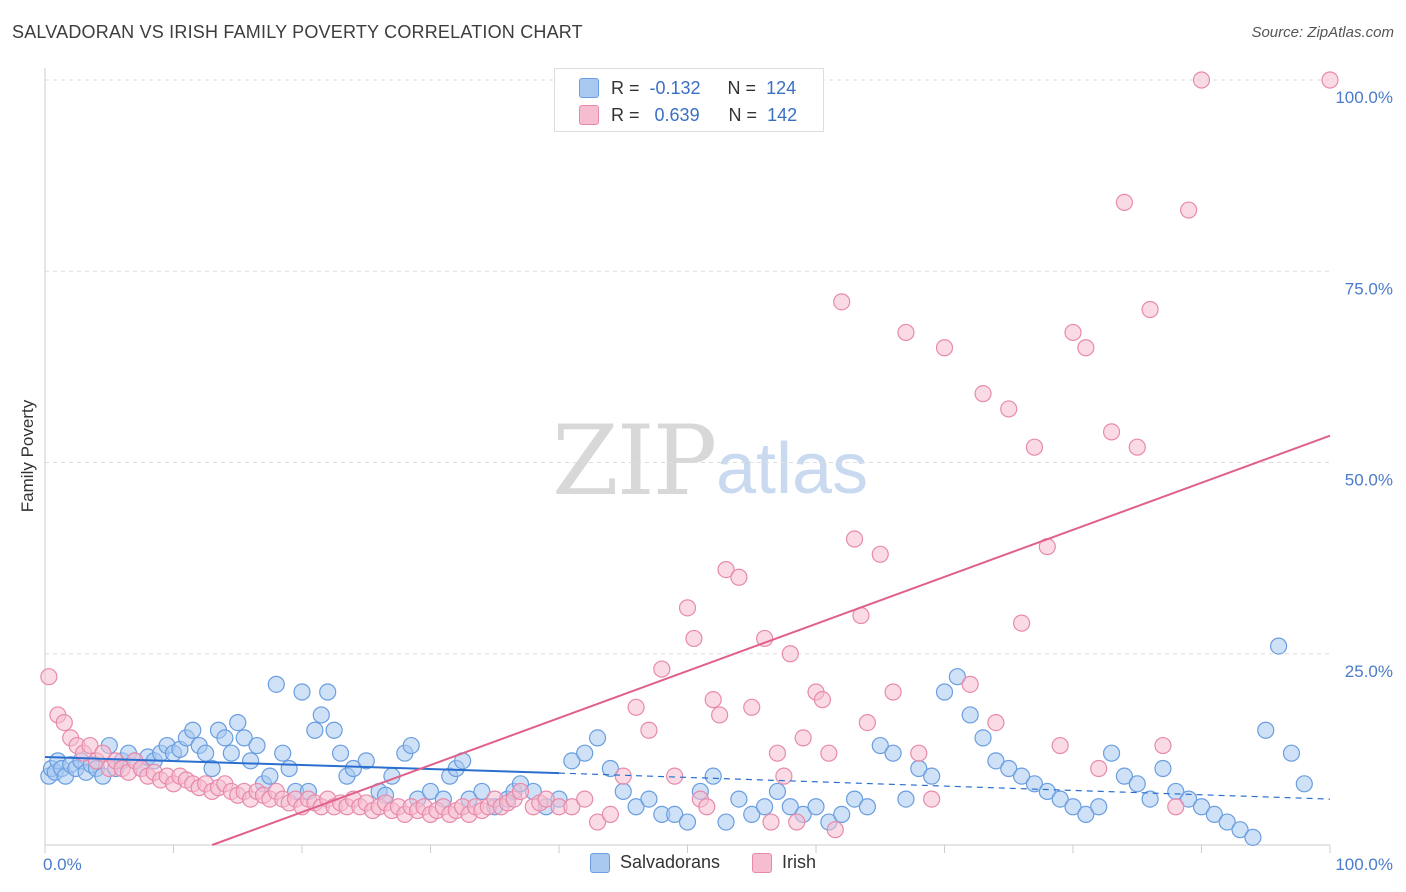  What do you see at coordinates (589, 115) in the screenshot?
I see `legend-swatch-irish` at bounding box center [589, 115].